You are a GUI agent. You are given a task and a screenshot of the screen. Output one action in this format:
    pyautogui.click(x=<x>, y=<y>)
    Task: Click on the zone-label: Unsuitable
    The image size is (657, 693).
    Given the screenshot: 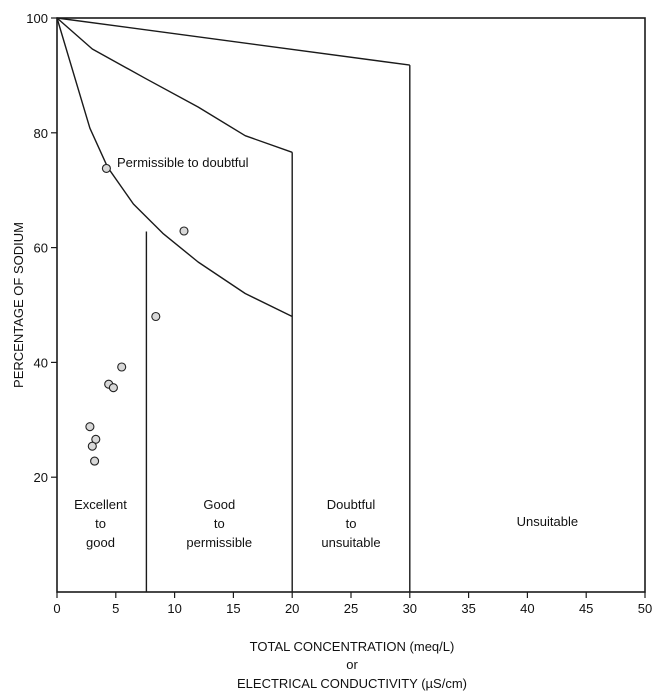 What is the action you would take?
    pyautogui.click(x=547, y=521)
    